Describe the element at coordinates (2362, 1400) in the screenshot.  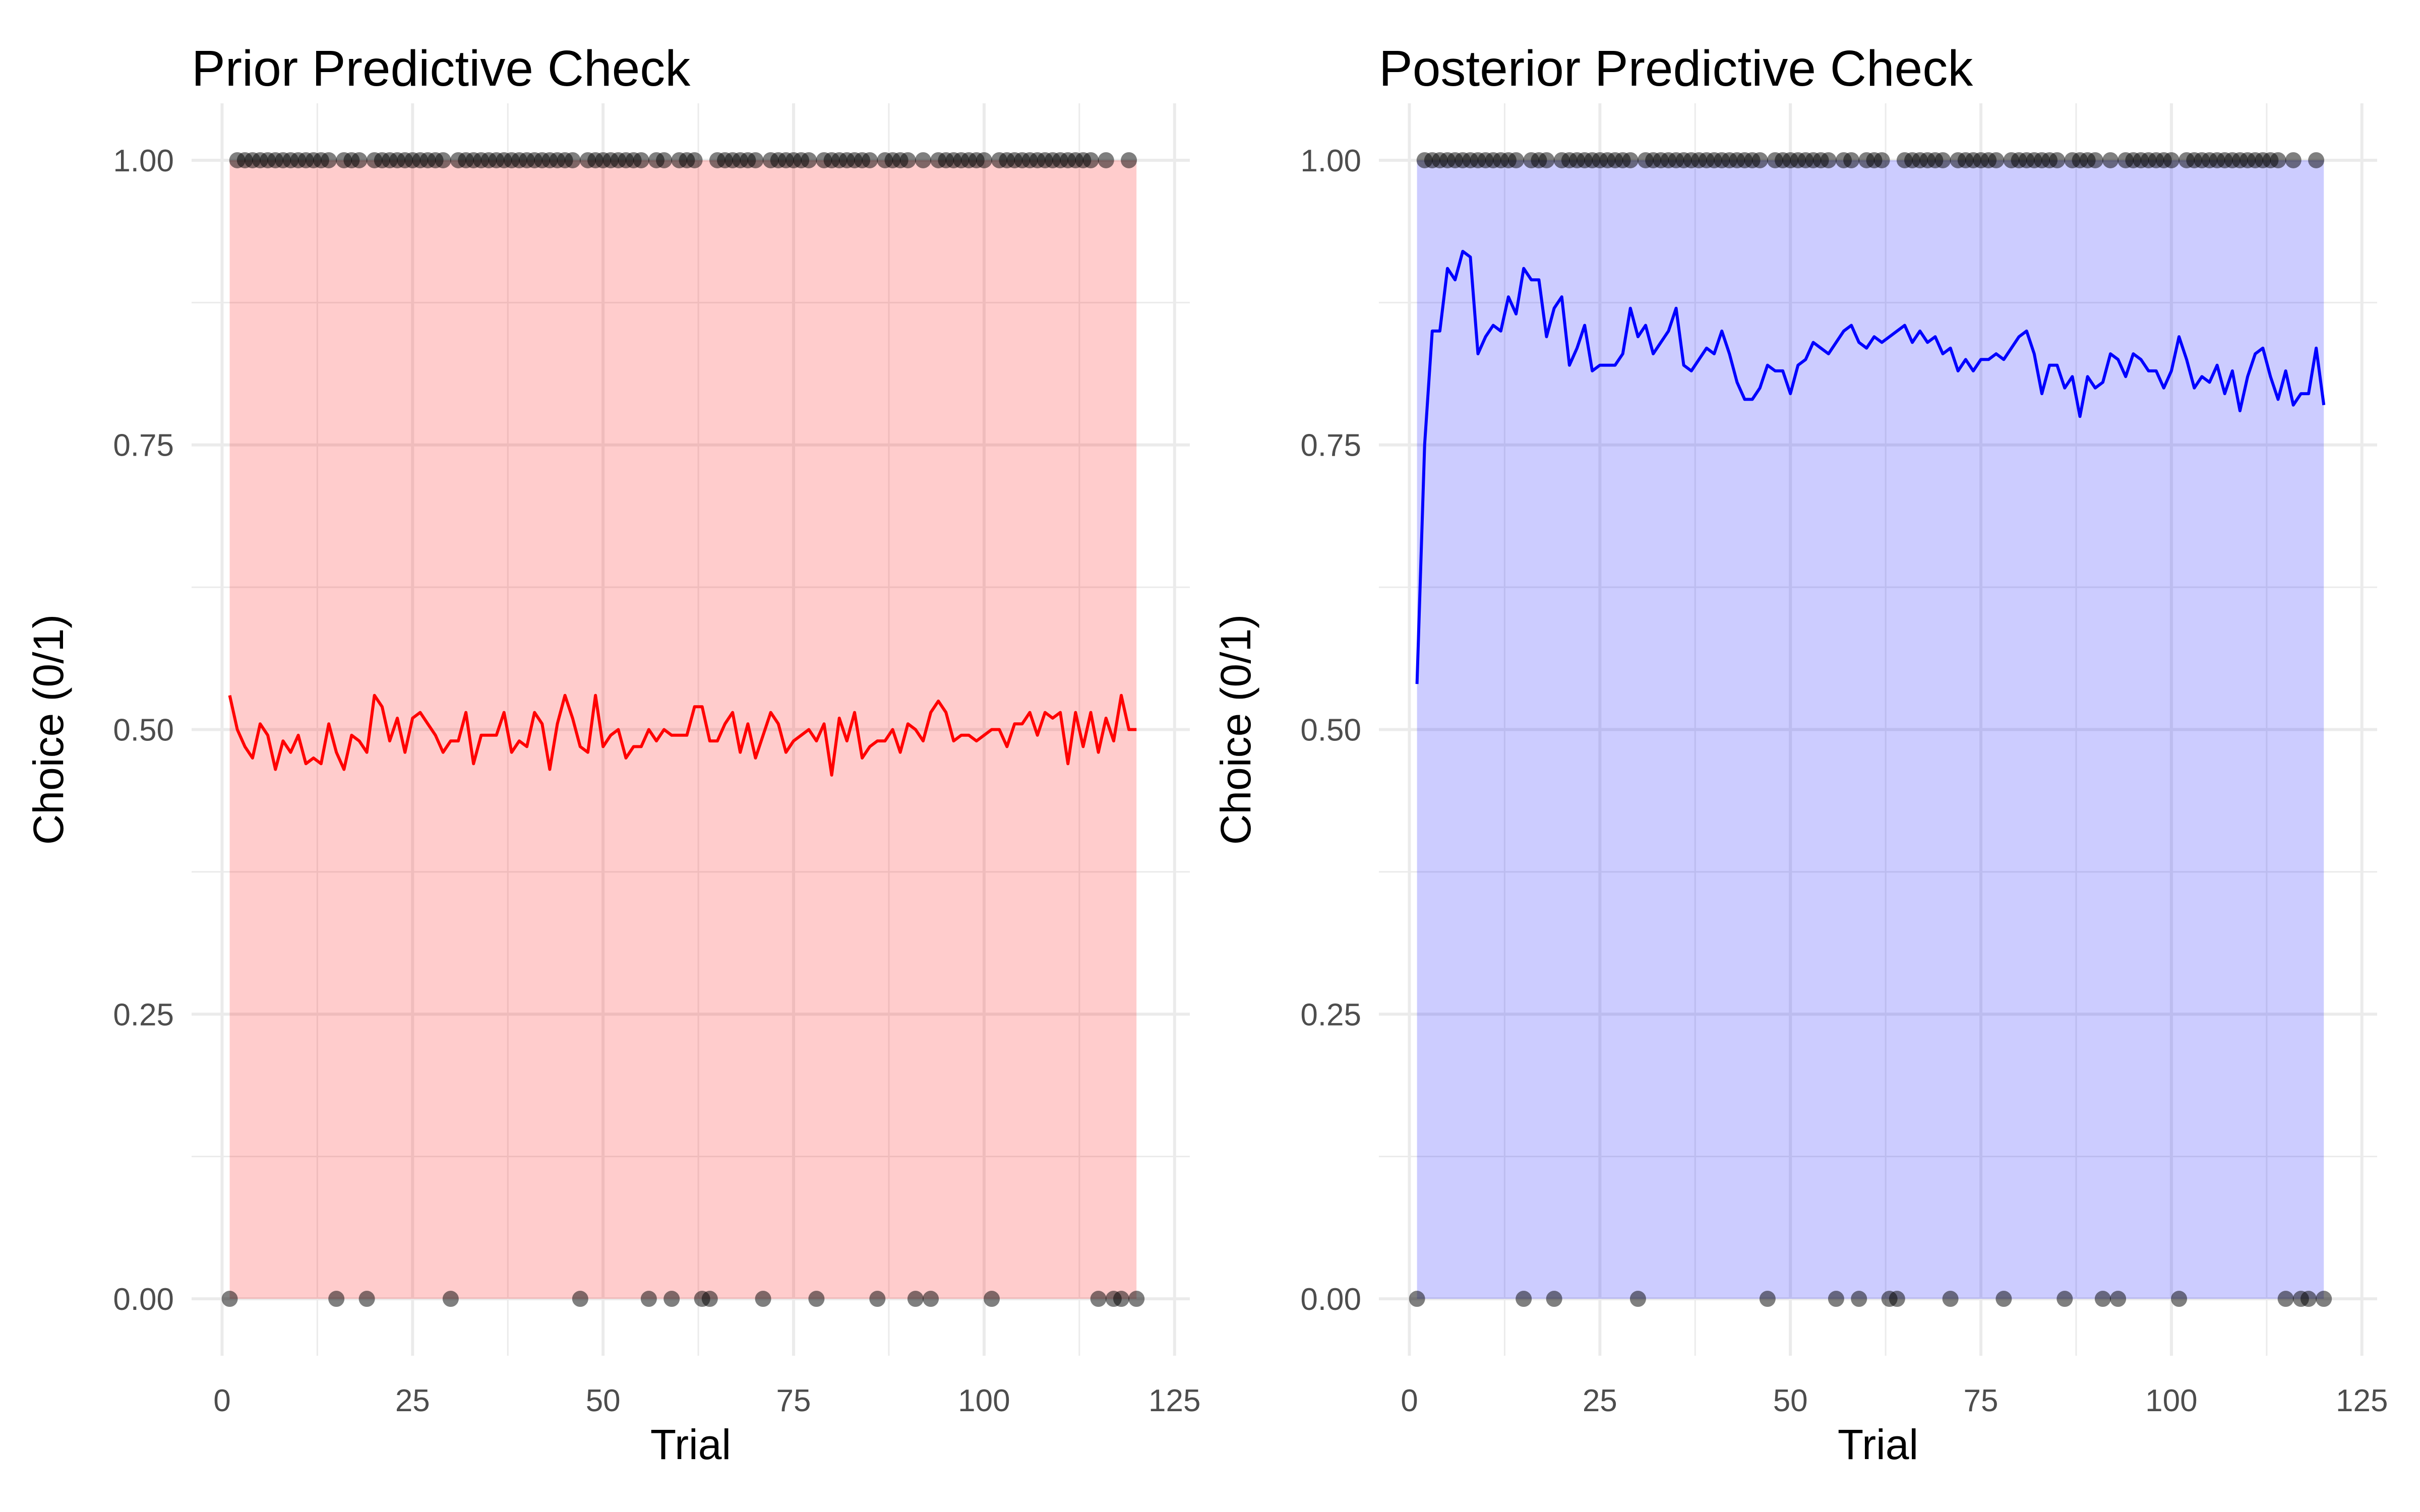
I see `posterior-x-tick-label: 125` at that location.